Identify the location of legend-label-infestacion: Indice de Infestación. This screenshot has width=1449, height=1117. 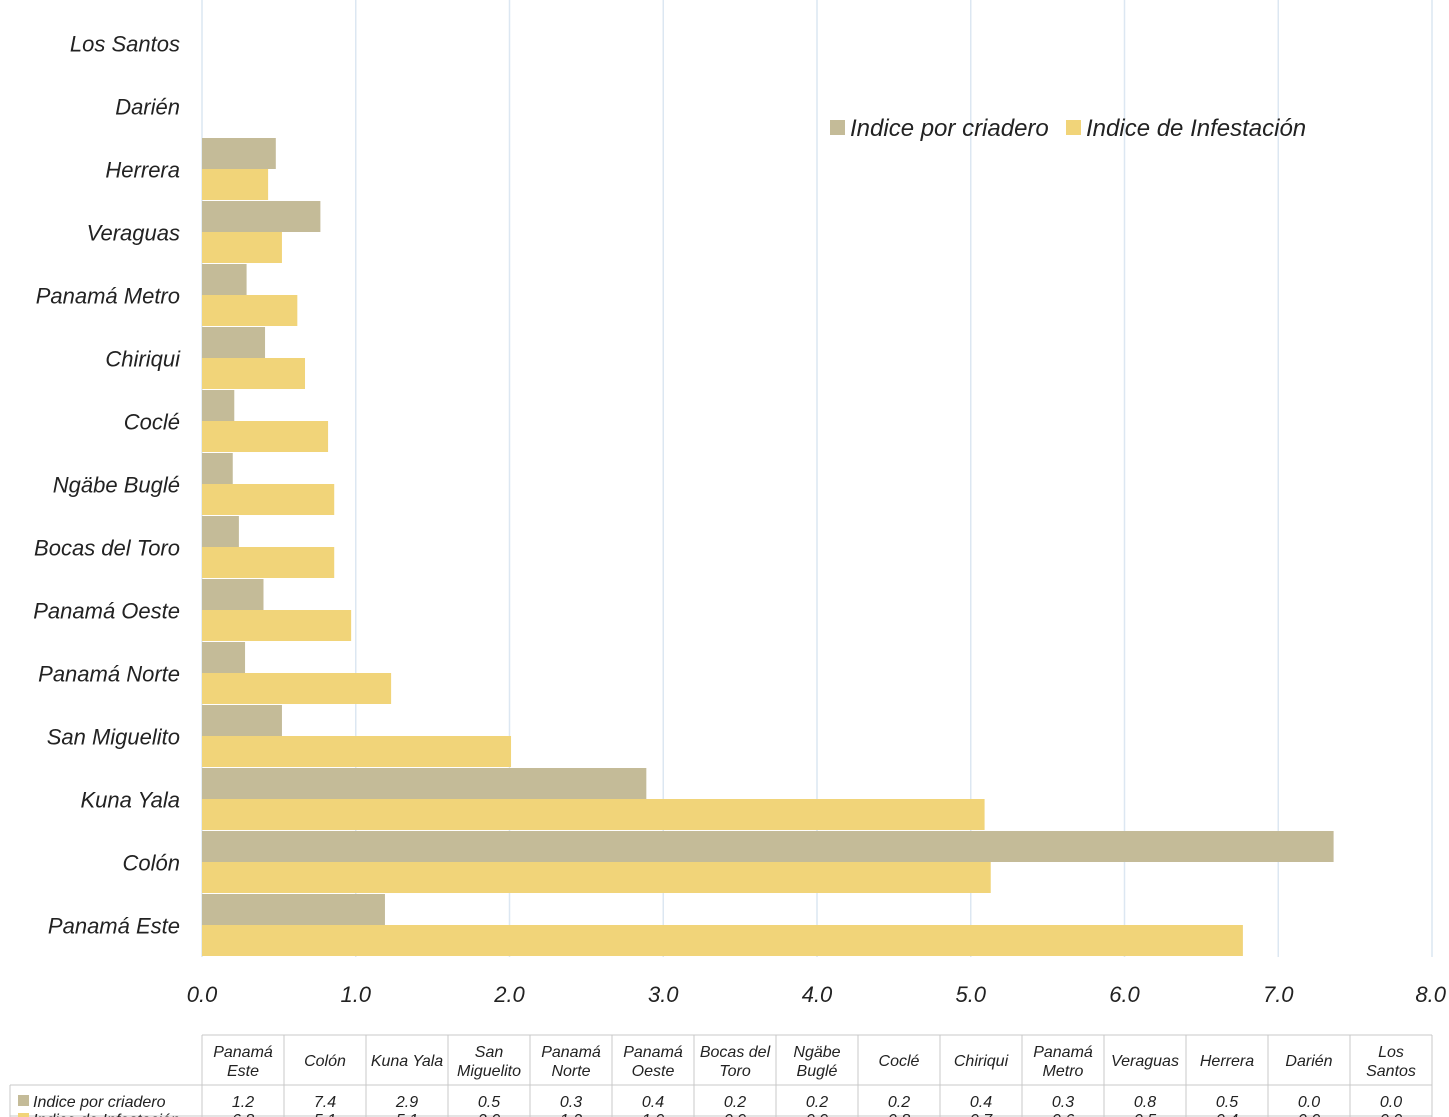
(1196, 128).